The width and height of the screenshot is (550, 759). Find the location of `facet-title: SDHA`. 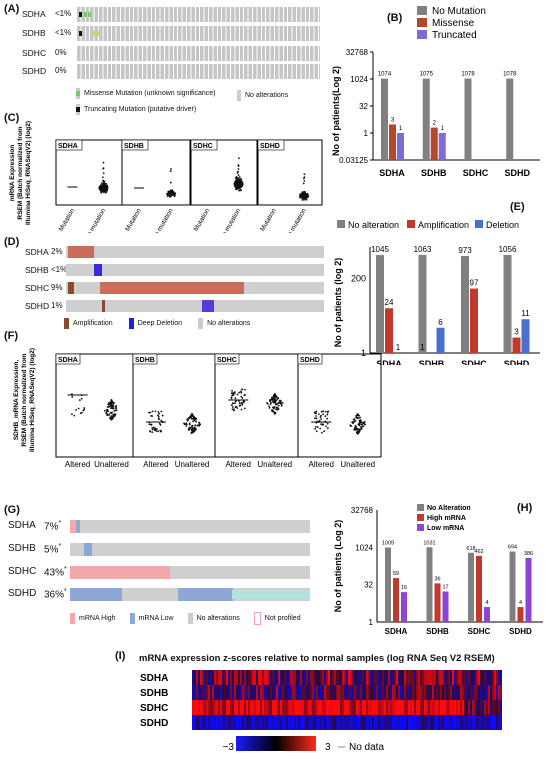

facet-title: SDHA is located at coordinates (68, 360).